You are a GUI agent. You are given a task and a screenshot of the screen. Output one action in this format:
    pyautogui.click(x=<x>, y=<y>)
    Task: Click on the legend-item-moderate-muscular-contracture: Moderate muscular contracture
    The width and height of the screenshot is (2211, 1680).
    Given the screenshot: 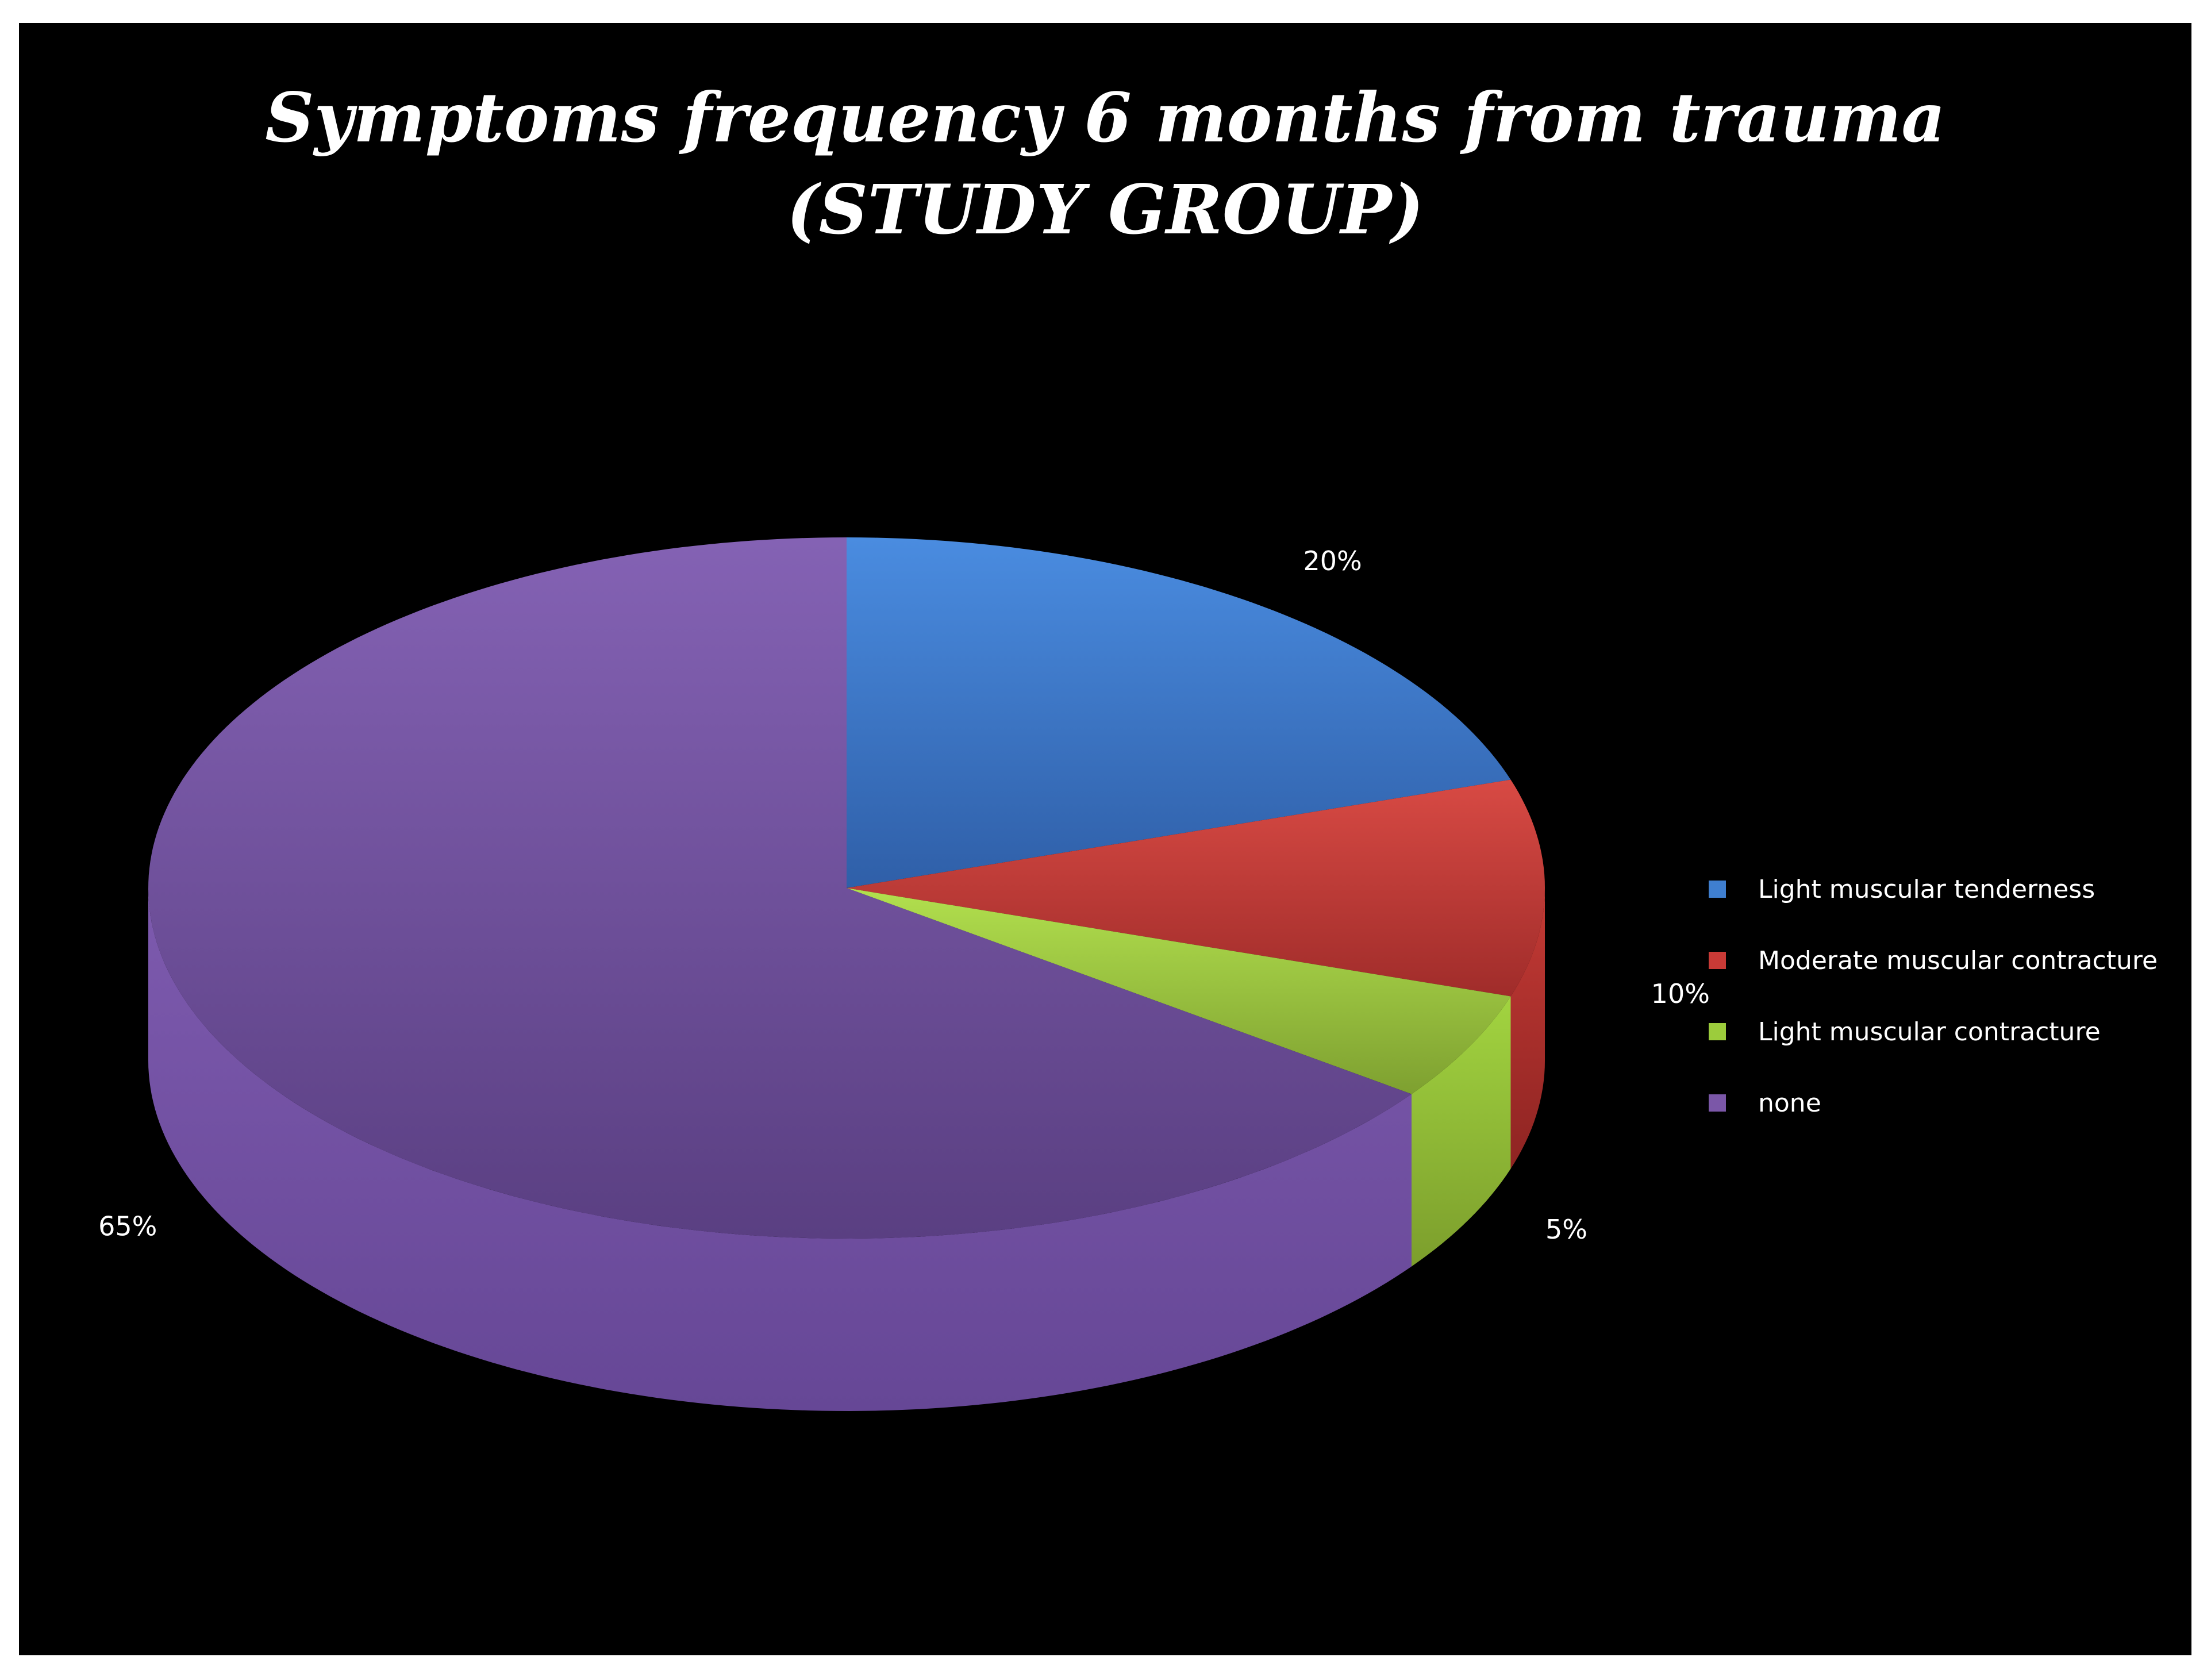 What is the action you would take?
    pyautogui.click(x=1945, y=960)
    